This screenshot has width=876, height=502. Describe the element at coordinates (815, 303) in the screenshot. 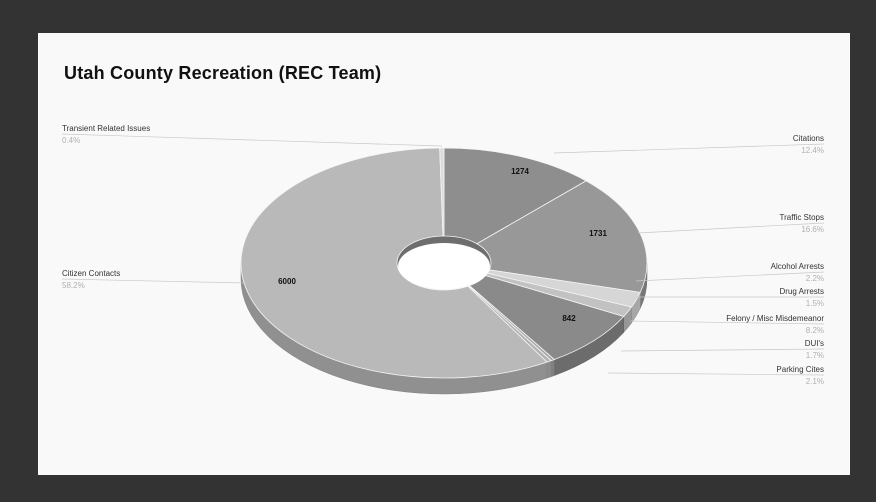

I see `slice-percent-3: 1.5%` at that location.